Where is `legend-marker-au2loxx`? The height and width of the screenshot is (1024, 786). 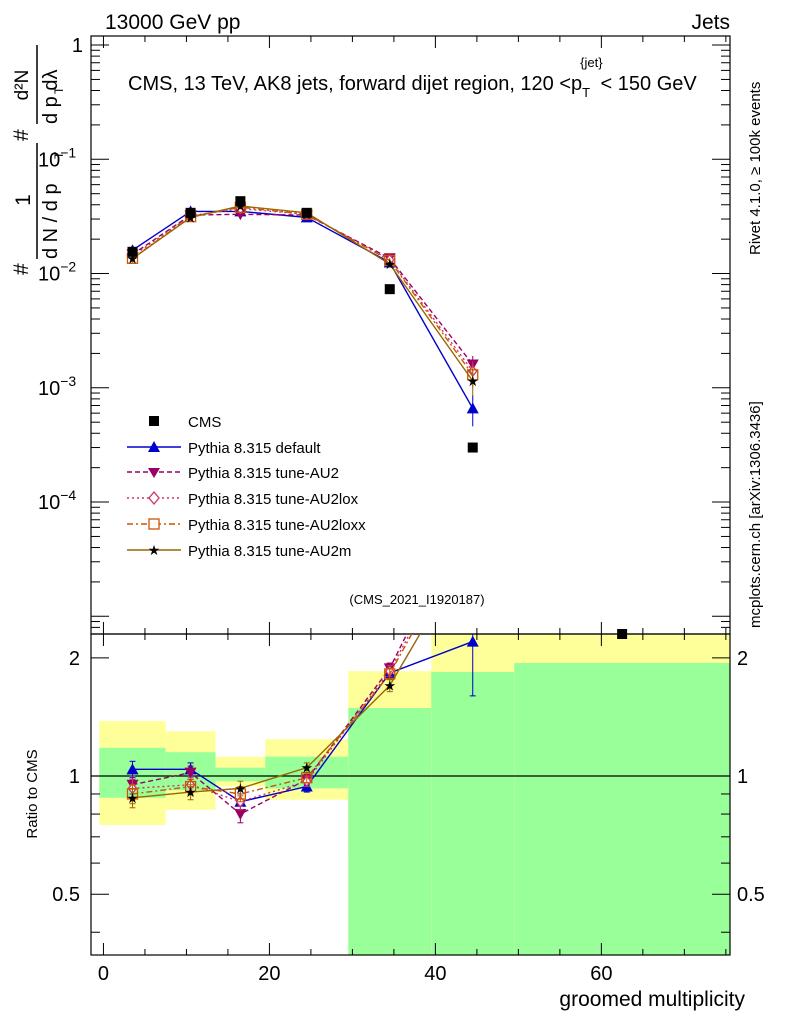 legend-marker-au2loxx is located at coordinates (154, 524).